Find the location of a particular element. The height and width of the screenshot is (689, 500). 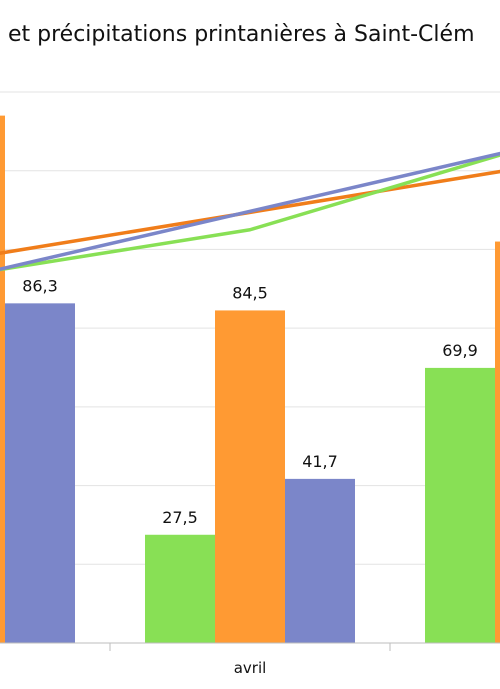

x-axis: avril is located at coordinates (250, 659).